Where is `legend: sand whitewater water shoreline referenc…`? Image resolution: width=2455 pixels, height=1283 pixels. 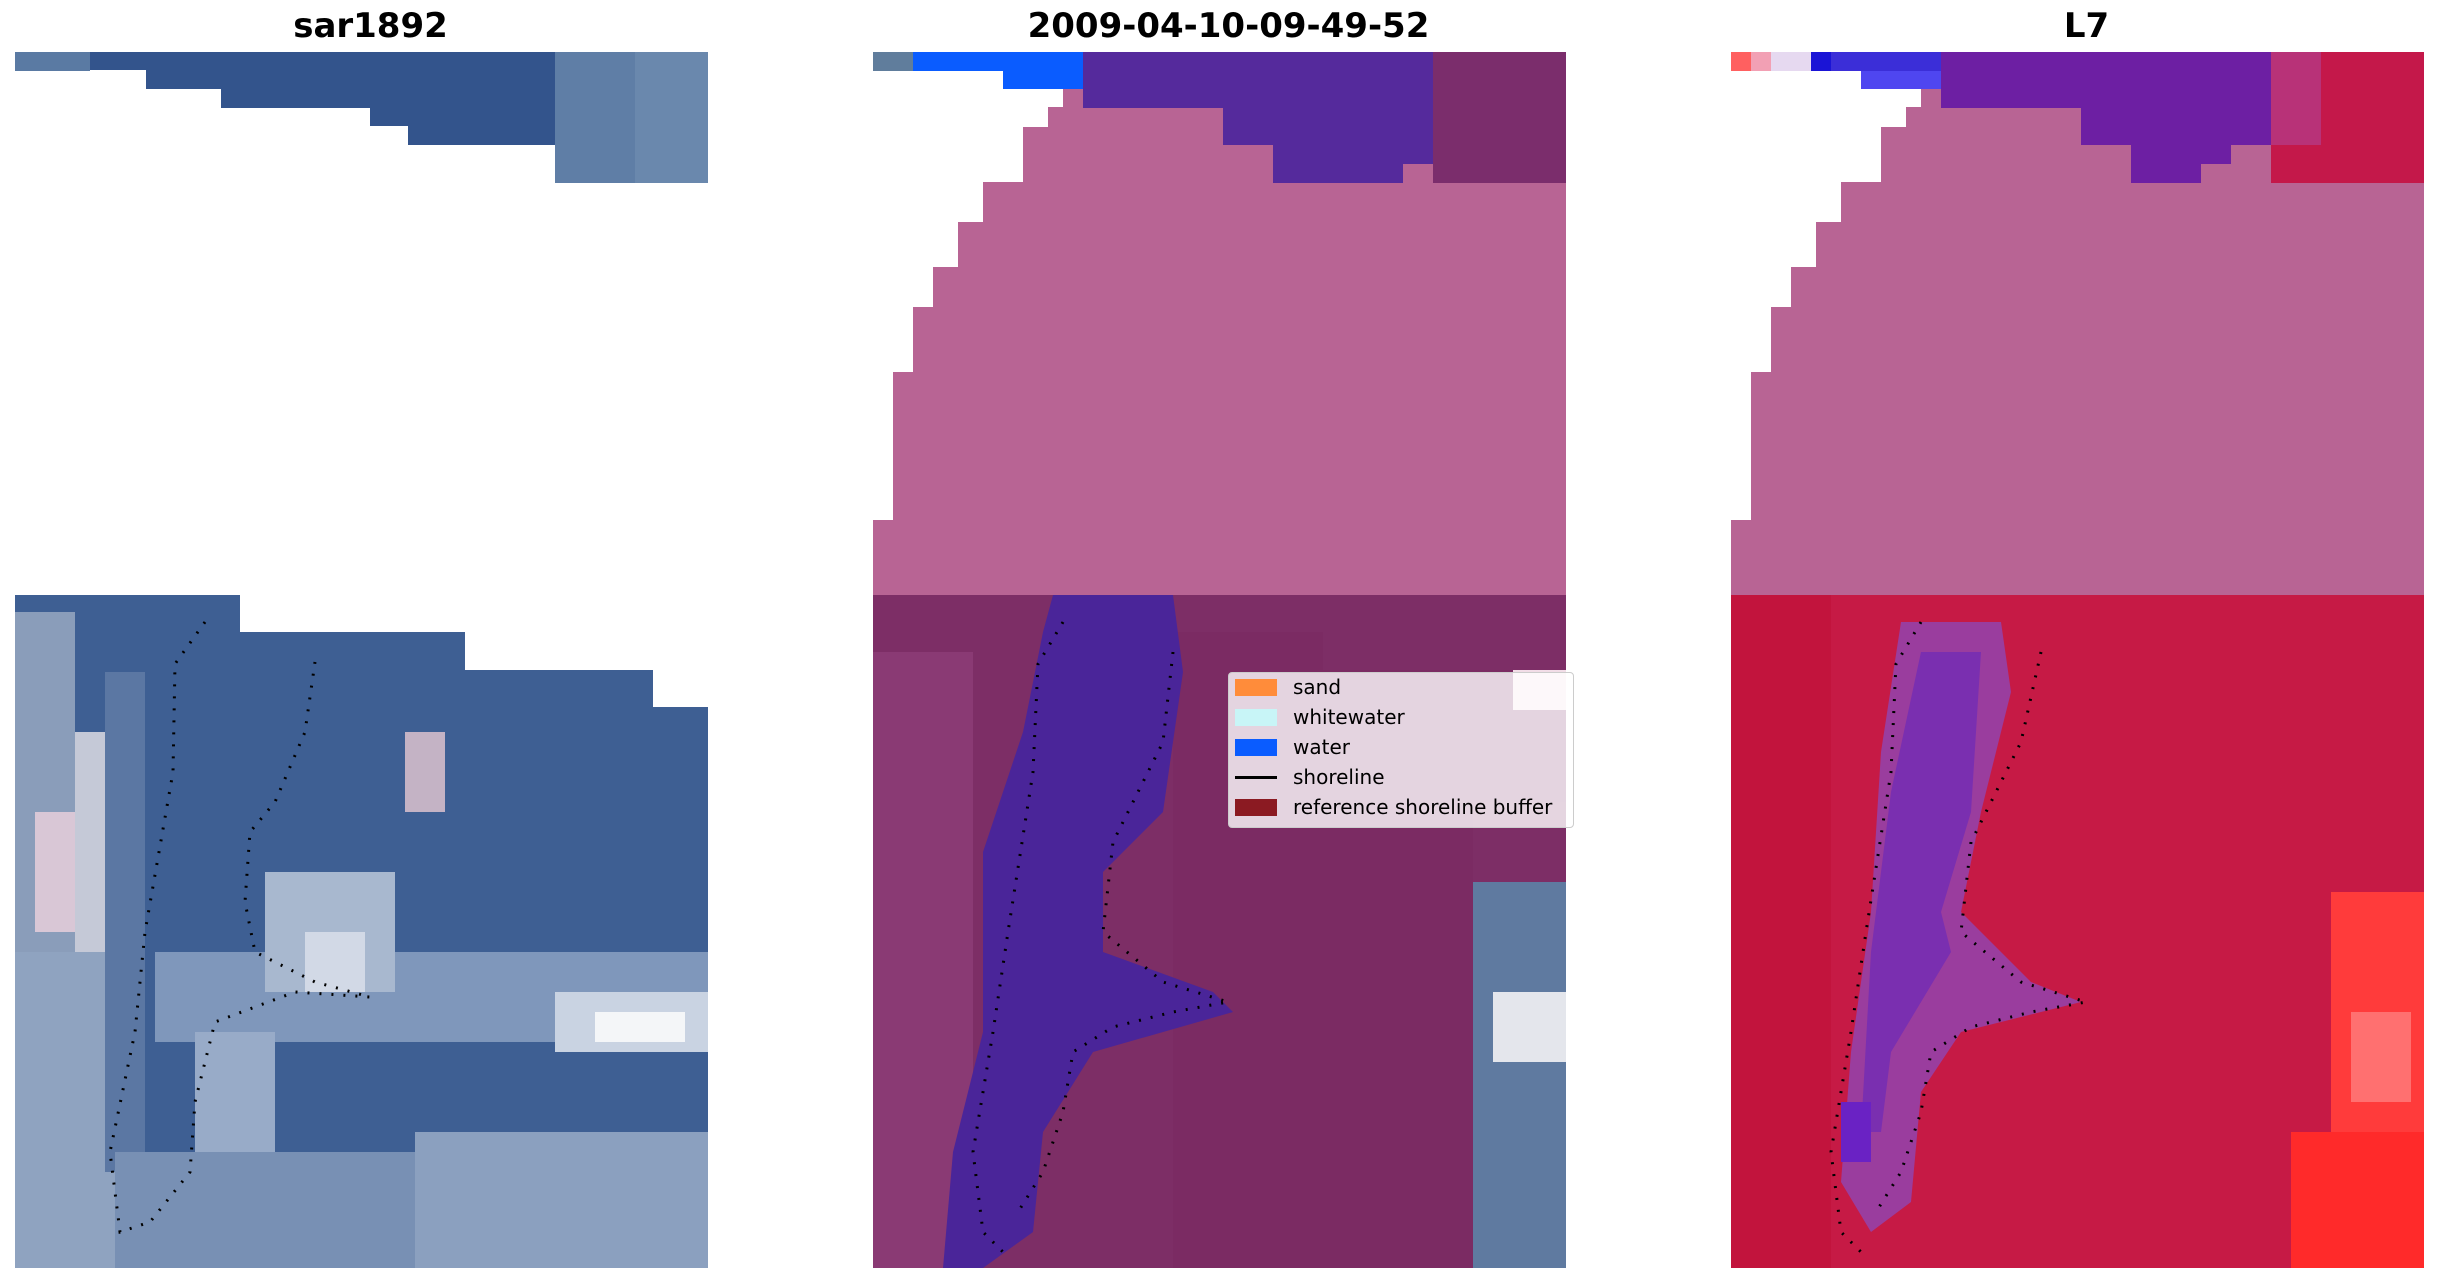
legend: sand whitewater water shoreline referenc… is located at coordinates (1401, 750).